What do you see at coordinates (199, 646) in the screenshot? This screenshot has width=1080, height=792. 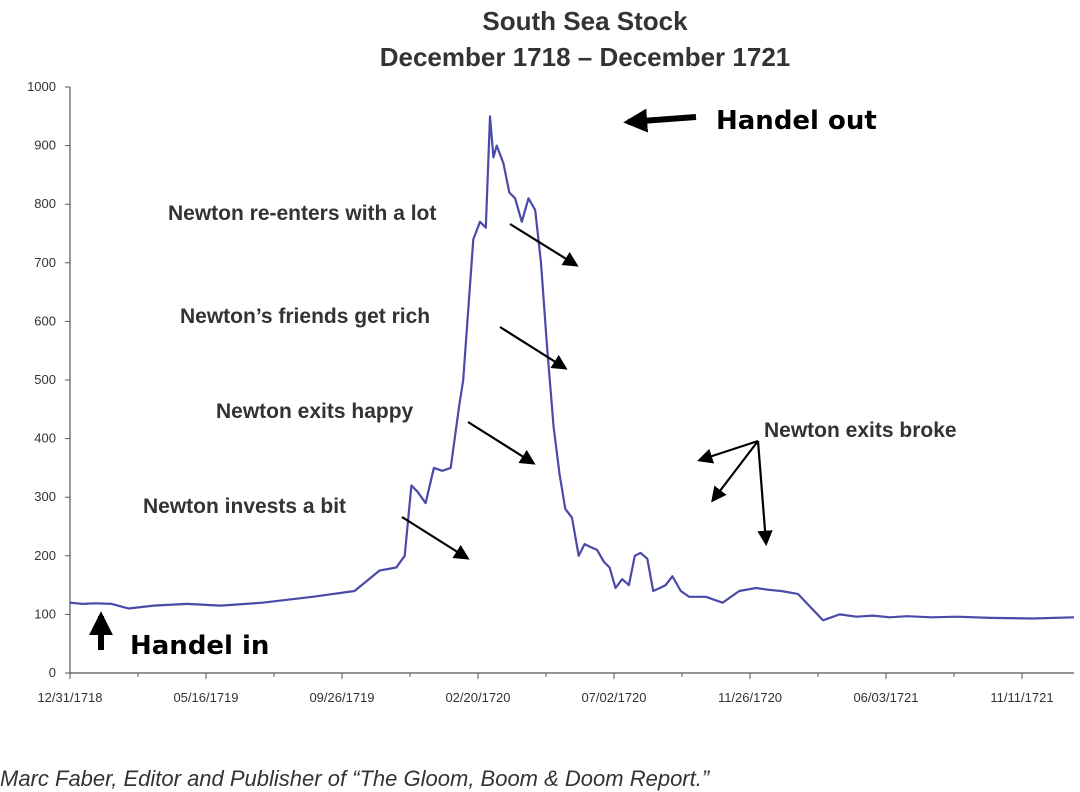 I see `annotation-handel-in: Handel in` at bounding box center [199, 646].